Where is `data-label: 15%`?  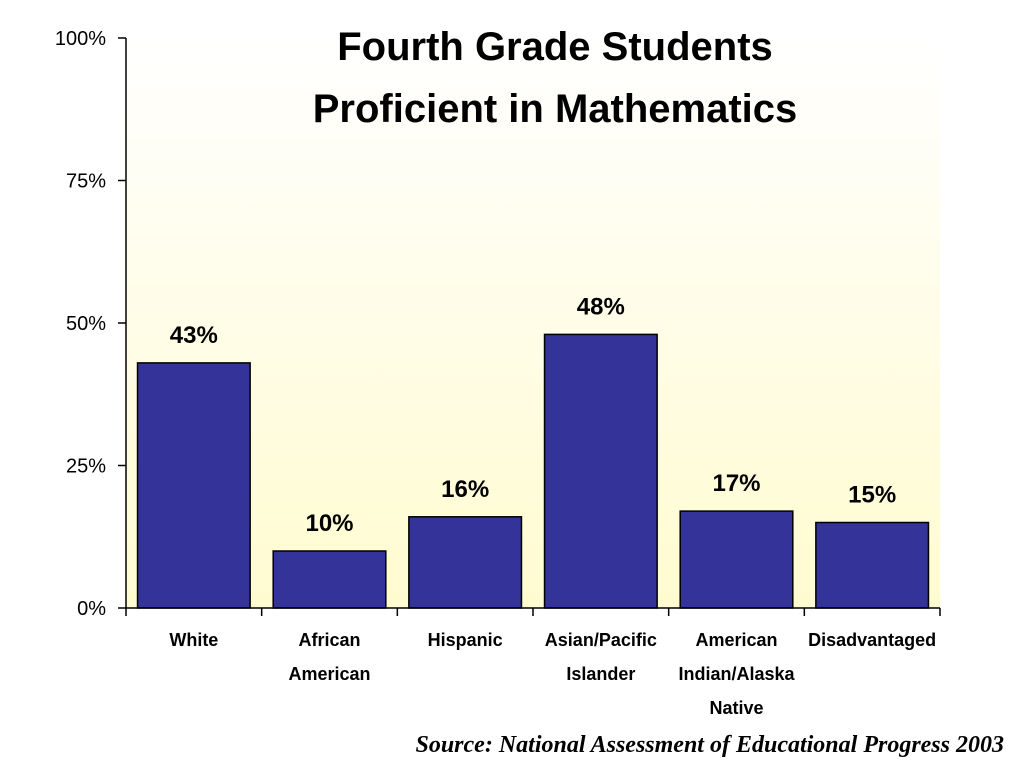
data-label: 15% is located at coordinates (872, 495).